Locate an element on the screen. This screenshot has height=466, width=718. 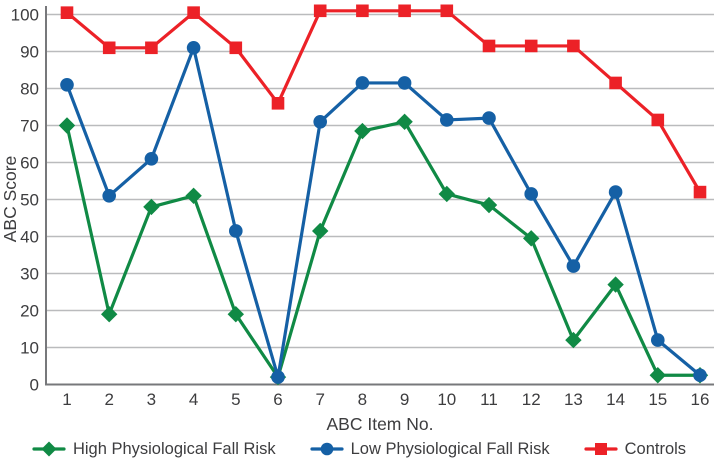
y-tick-0: 0 is located at coordinates (34, 385).